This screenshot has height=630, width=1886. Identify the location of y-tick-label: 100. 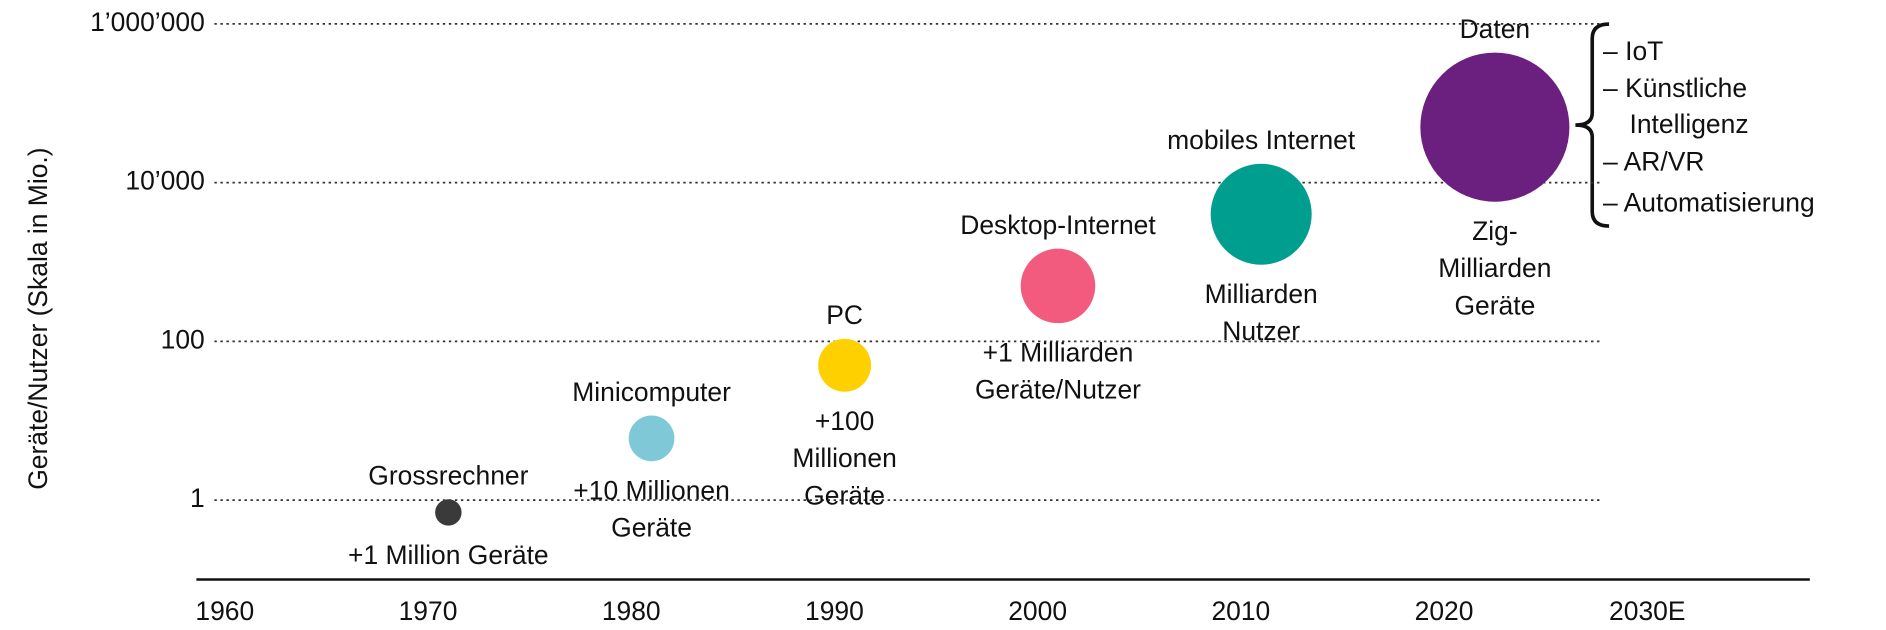
(183, 339).